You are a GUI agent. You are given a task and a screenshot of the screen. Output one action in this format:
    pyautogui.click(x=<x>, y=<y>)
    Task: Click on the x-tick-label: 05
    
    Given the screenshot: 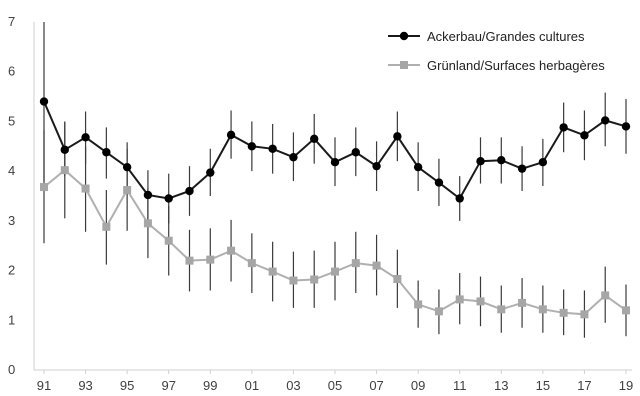 What is the action you would take?
    pyautogui.click(x=335, y=385)
    